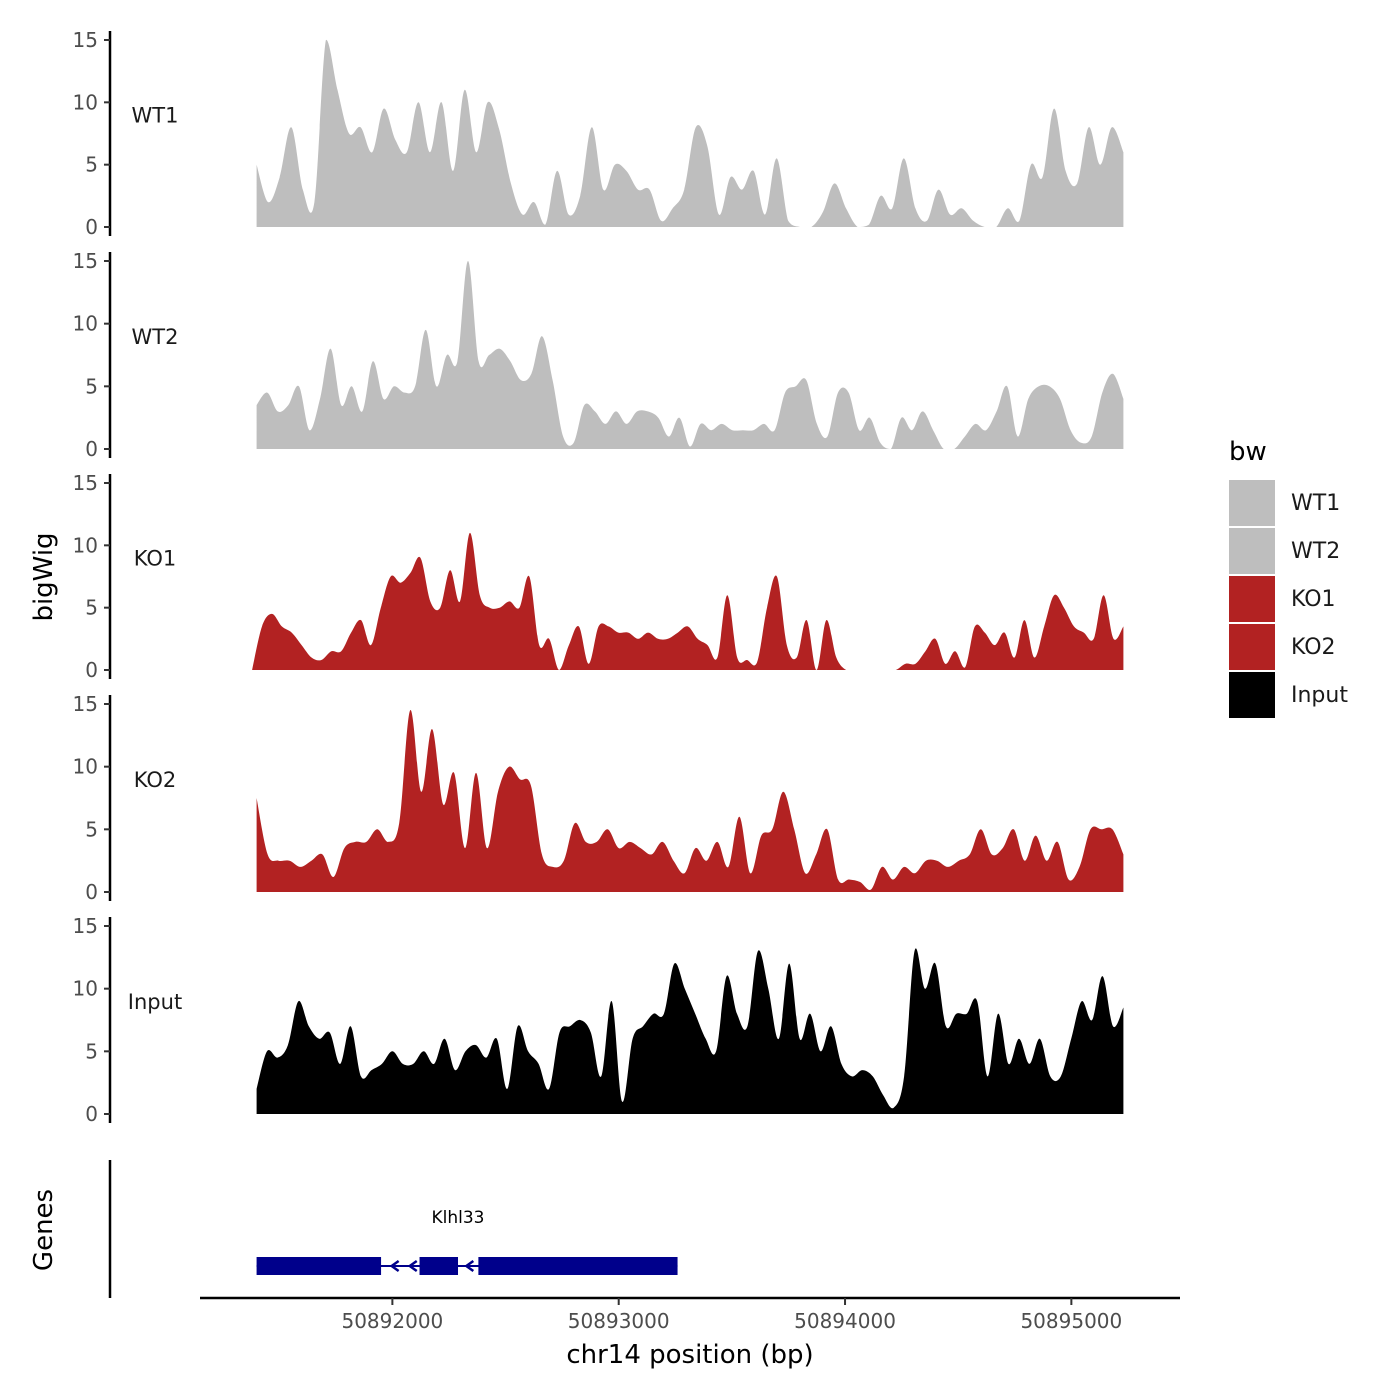 The width and height of the screenshot is (1400, 1400). What do you see at coordinates (1319, 695) in the screenshot?
I see `legend-label-input: Input` at bounding box center [1319, 695].